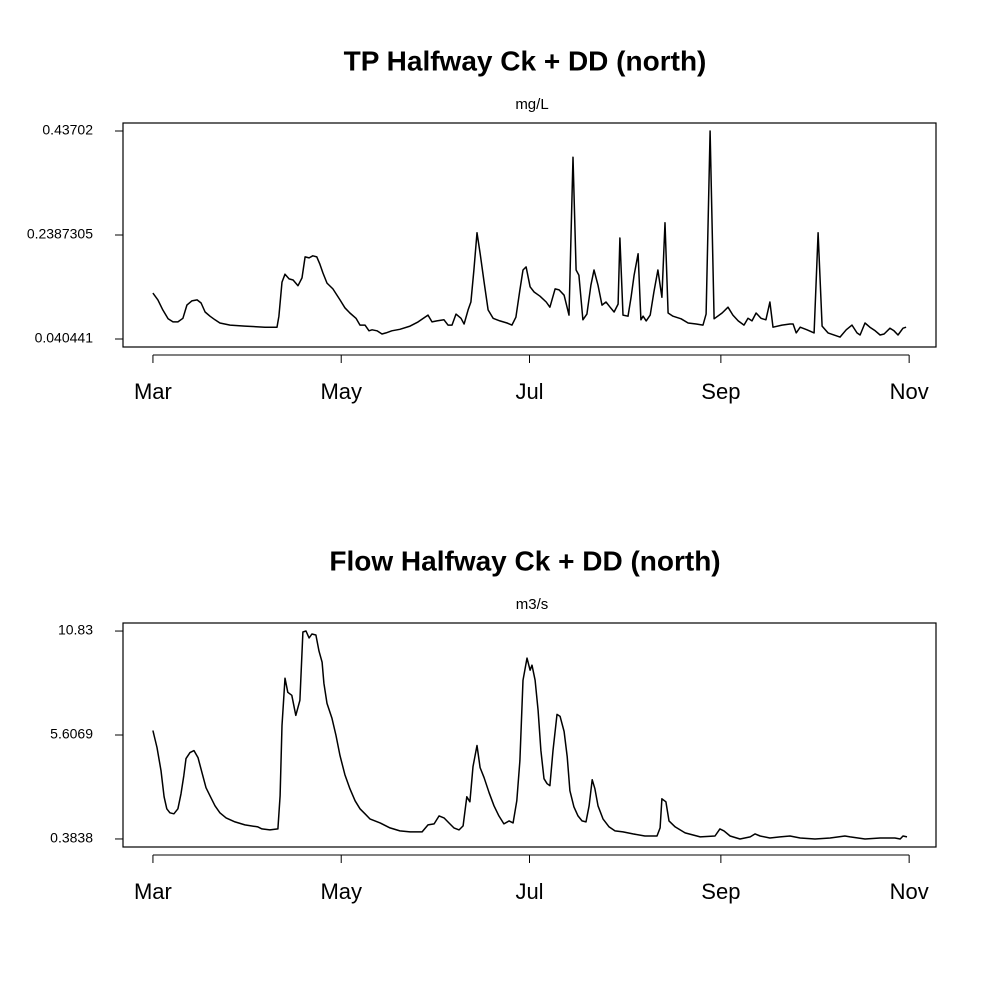  I want to click on y-tick-label: 0.43702, so click(67, 130).